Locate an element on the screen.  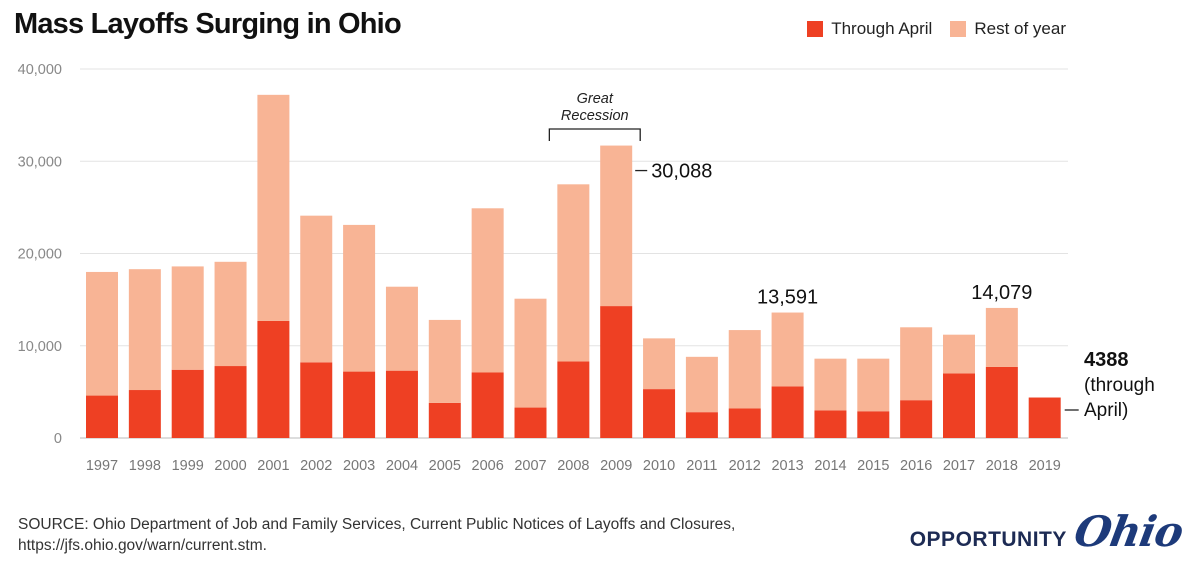
bar-rest-of-year-1998 is located at coordinates (144, 330).